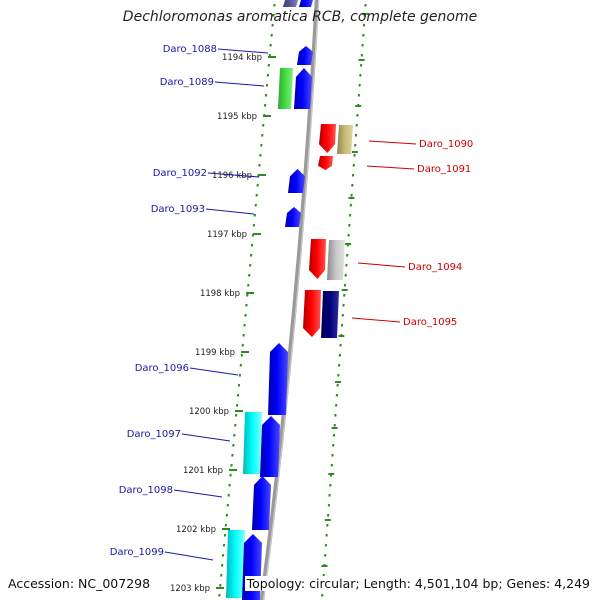 The width and height of the screenshot is (600, 600). I want to click on gene-label-daro-1093: Daro_1093, so click(178, 209).